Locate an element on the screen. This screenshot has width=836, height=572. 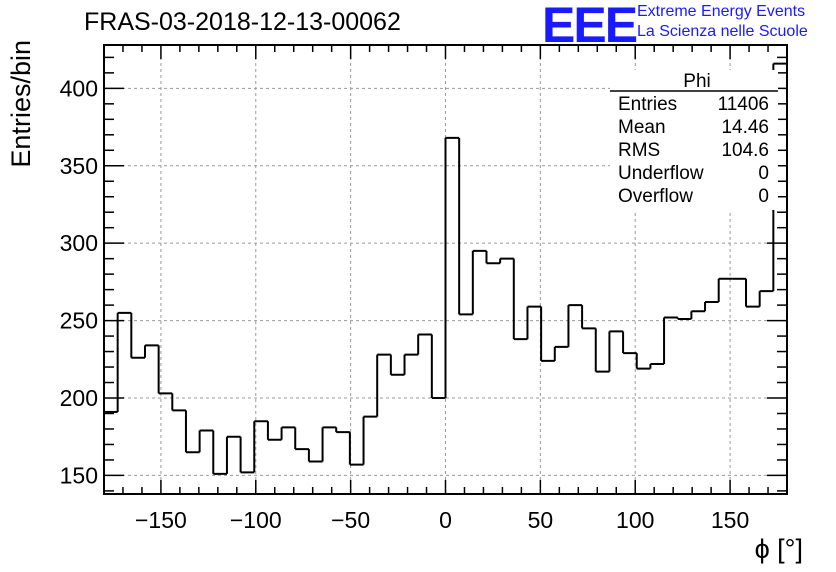
stats-label-underflow: Underflow is located at coordinates (661, 173).